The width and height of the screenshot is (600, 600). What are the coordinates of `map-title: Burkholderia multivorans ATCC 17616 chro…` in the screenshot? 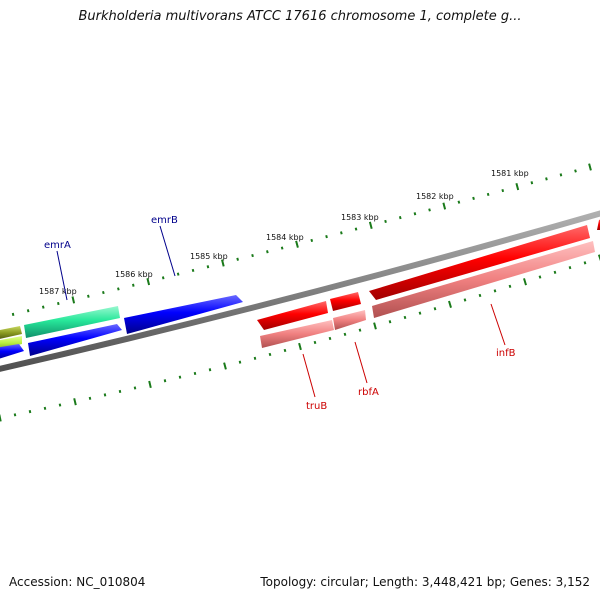 It's located at (300, 16).